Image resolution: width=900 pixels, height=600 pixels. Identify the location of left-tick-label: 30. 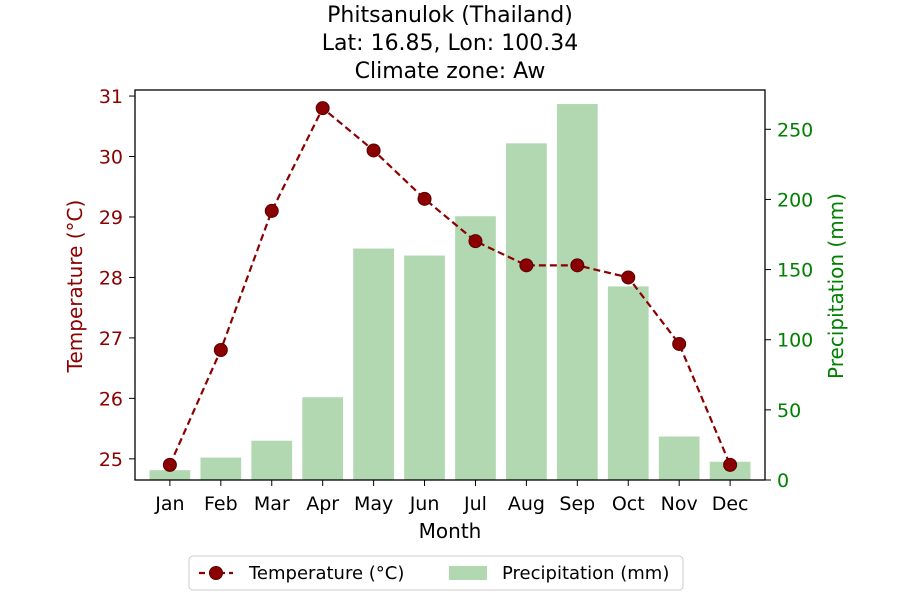
(111, 158).